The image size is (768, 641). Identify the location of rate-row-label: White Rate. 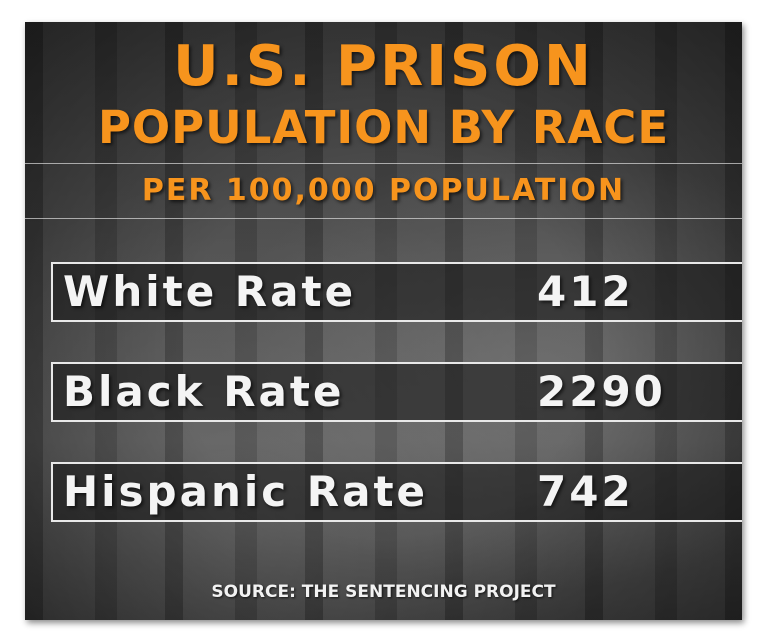
(210, 291).